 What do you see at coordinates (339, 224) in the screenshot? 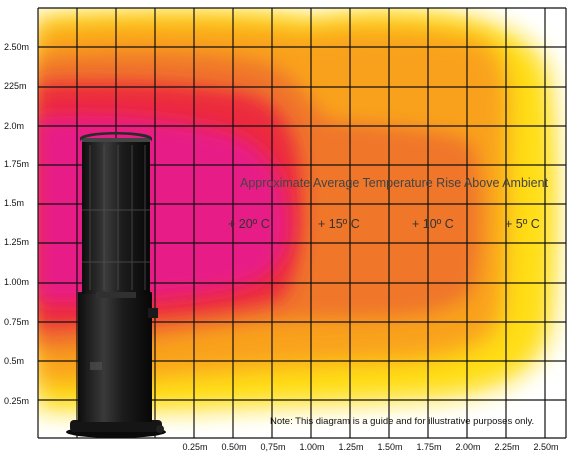
I see `zone-label-15: + 15º C` at bounding box center [339, 224].